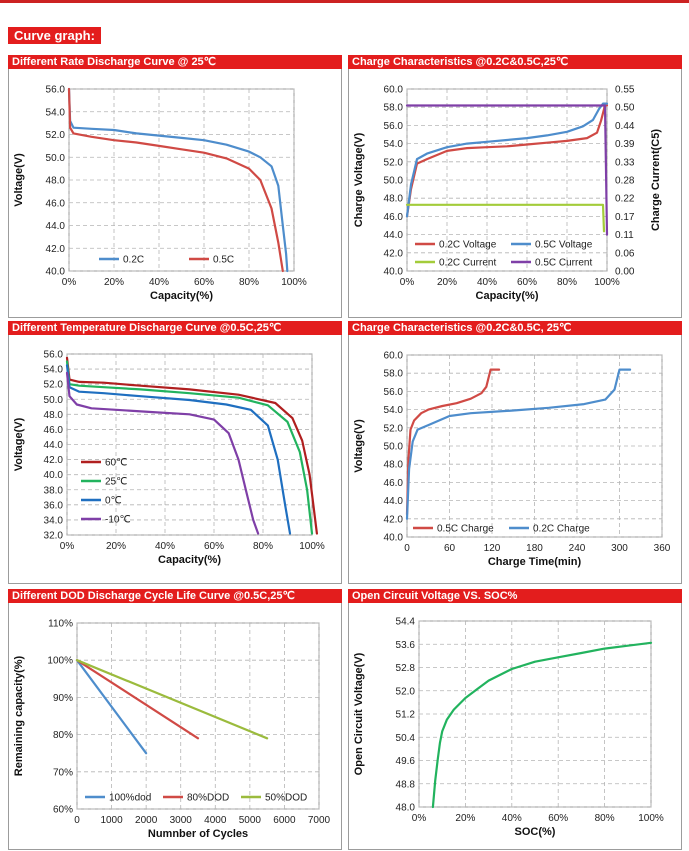 The height and width of the screenshot is (851, 689). Describe the element at coordinates (515, 596) in the screenshot. I see `panel-title: Open Circuit Voltage VS. SOC%` at that location.